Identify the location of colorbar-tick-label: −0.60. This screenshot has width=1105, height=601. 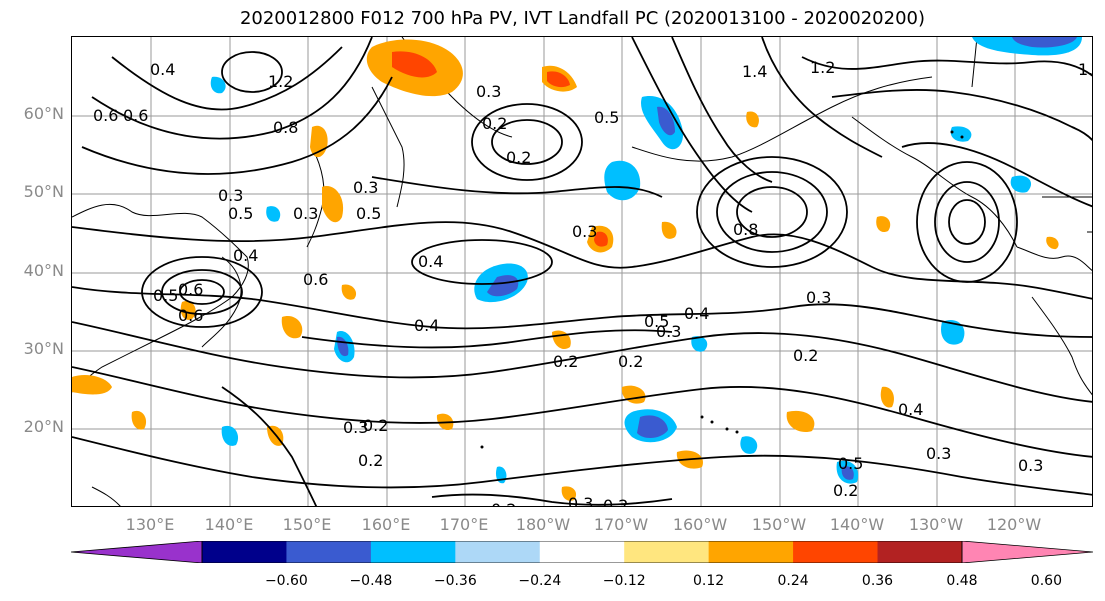
(286, 581).